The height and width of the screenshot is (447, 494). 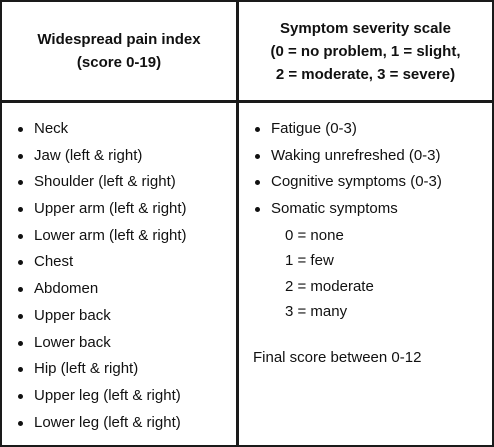 What do you see at coordinates (493, 223) in the screenshot?
I see `table-border-right` at bounding box center [493, 223].